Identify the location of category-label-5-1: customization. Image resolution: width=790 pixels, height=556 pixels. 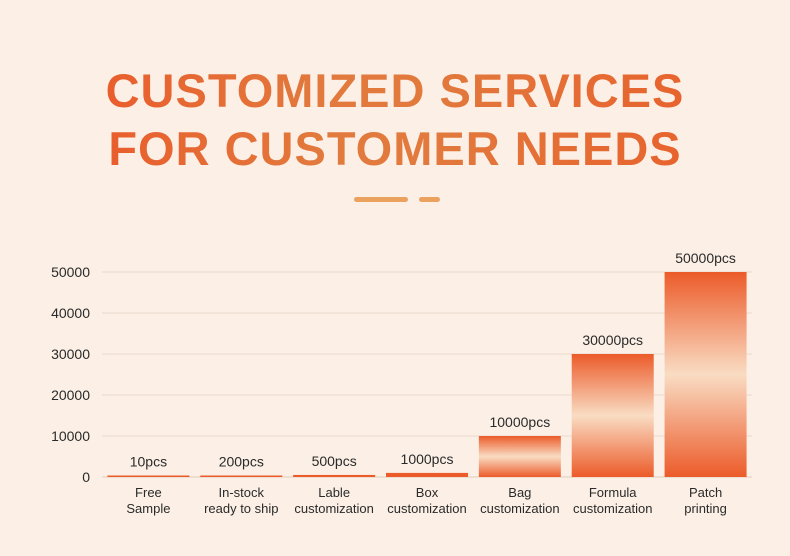
(612, 508).